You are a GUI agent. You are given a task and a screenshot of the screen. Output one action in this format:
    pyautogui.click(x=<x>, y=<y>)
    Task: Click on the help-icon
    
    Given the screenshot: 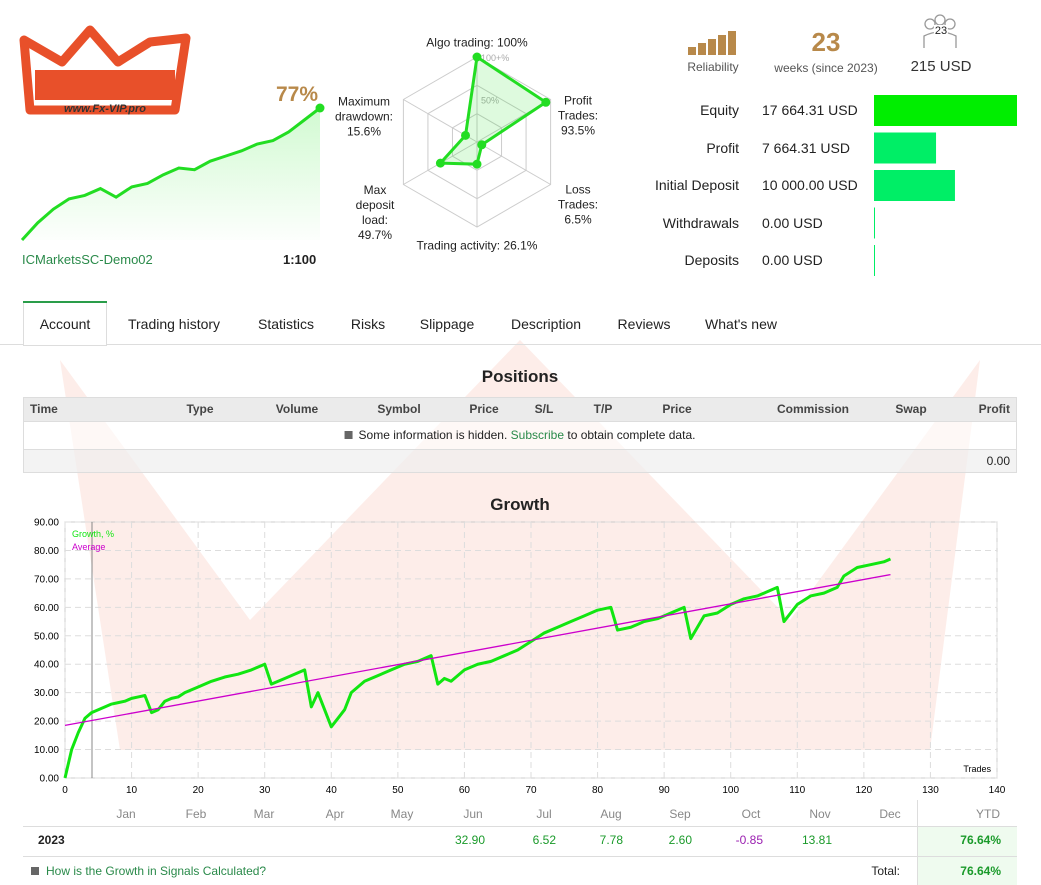 What is the action you would take?
    pyautogui.click(x=35, y=871)
    